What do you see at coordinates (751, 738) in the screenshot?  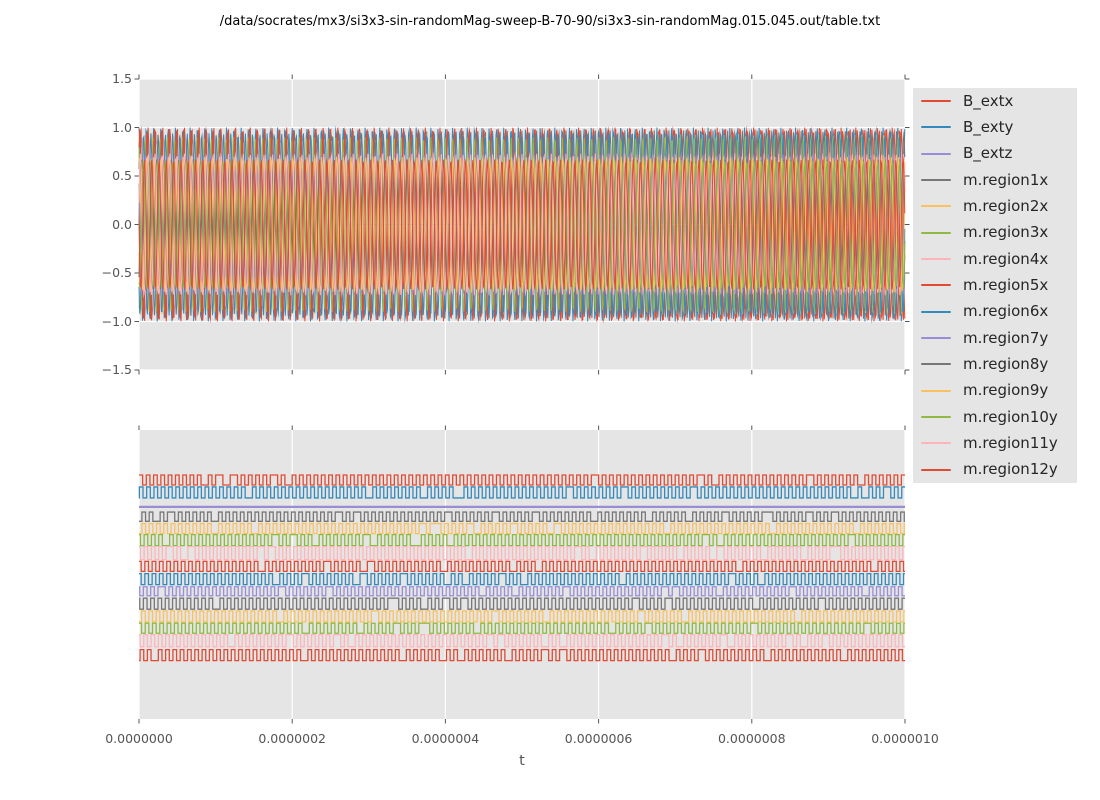 I see `x-tick-label: 0.0000008` at bounding box center [751, 738].